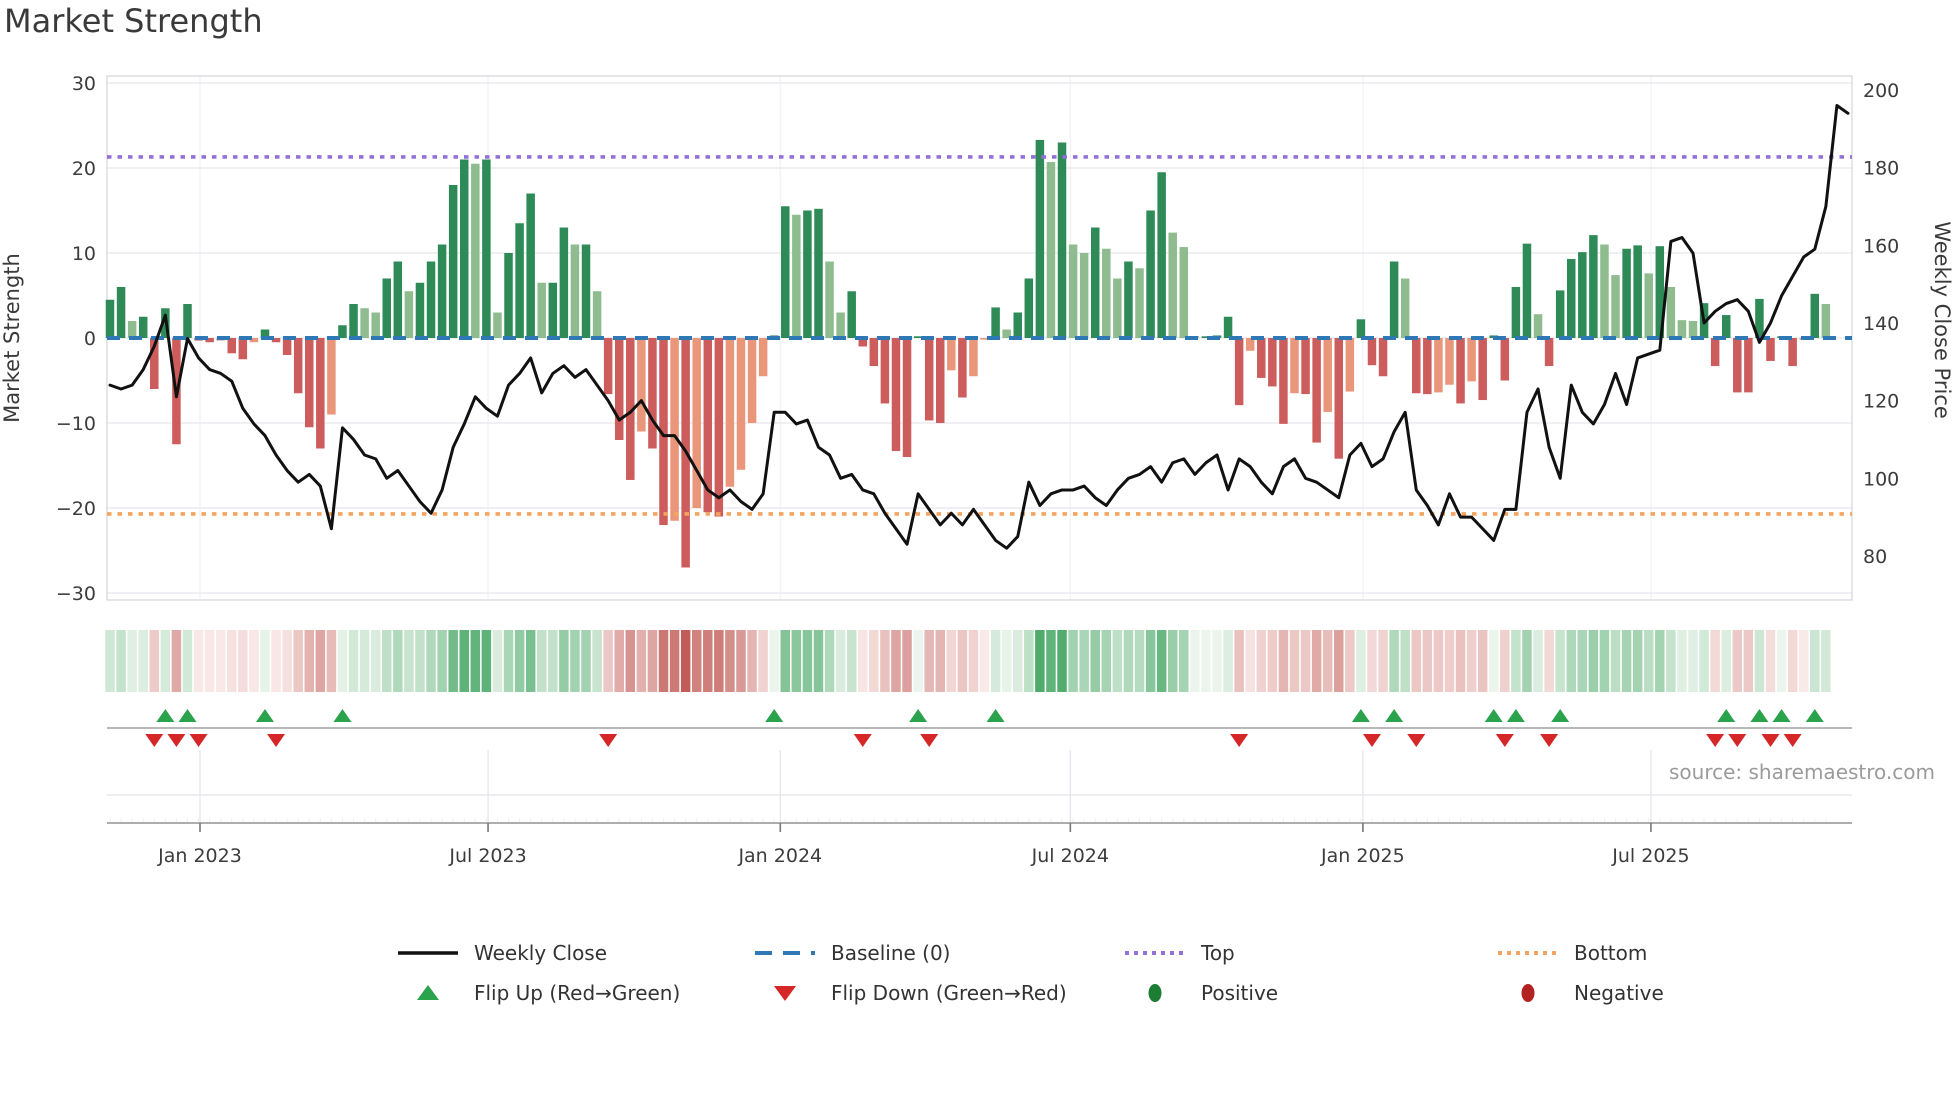  What do you see at coordinates (1528, 953) in the screenshot?
I see `bottom-dotted-swatch-icon` at bounding box center [1528, 953].